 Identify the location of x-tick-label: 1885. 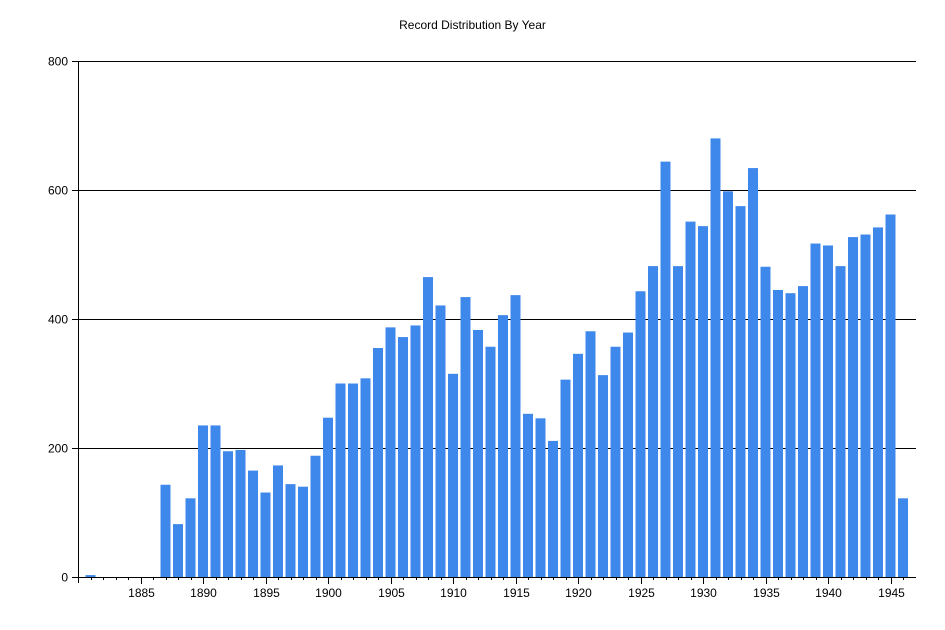
(141, 593).